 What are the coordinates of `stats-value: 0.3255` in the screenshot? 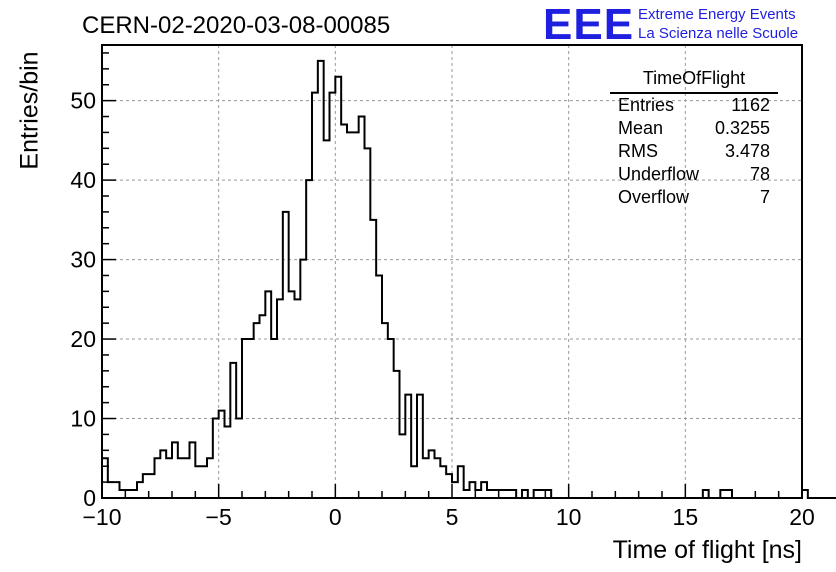 It's located at (742, 128).